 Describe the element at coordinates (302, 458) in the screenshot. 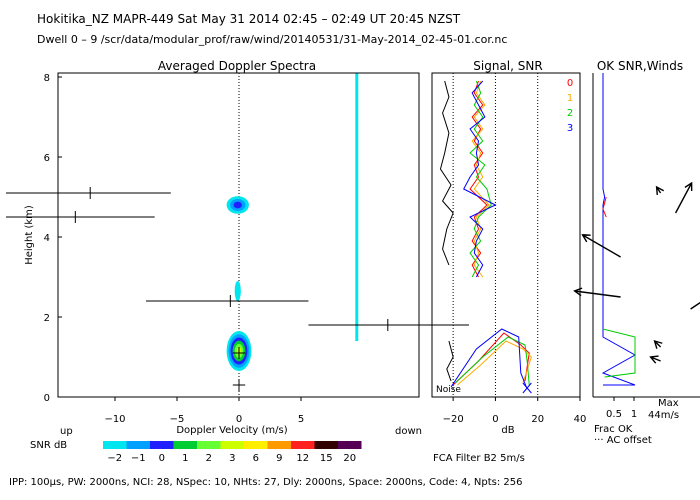

I see `colorbar-tick-8: 12` at that location.